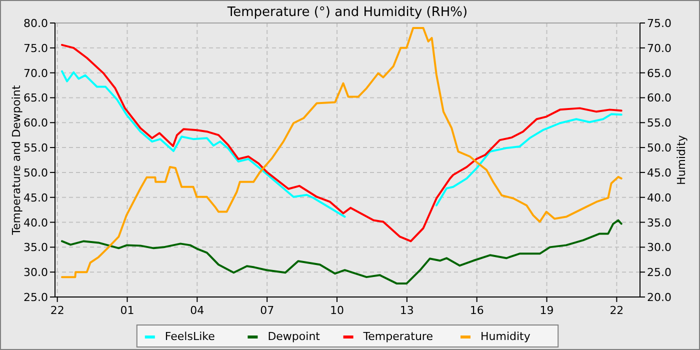  What do you see at coordinates (659, 223) in the screenshot?
I see `y2-tick-label: 35.0` at bounding box center [659, 223].